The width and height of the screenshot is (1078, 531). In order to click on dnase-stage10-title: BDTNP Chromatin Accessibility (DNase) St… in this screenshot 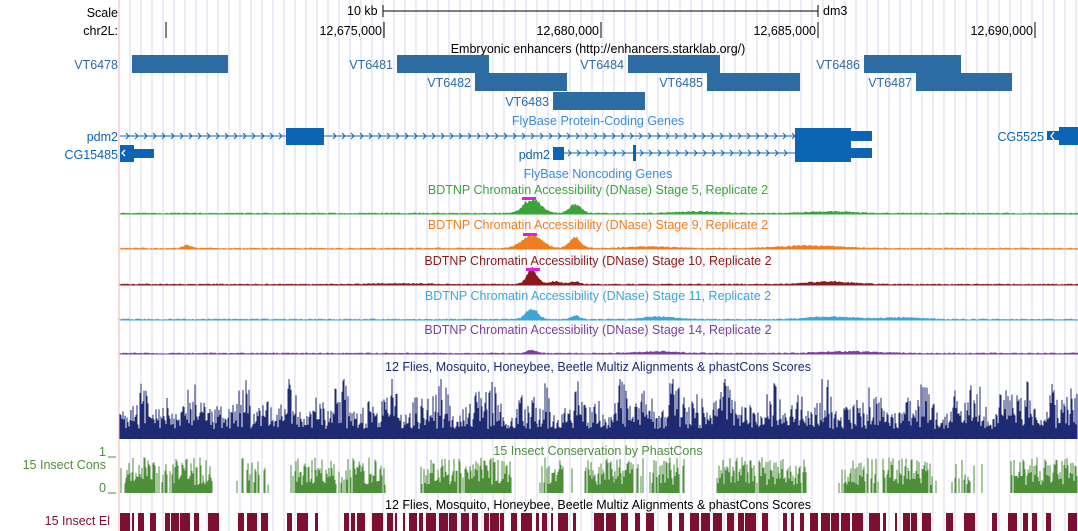, I will do `click(598, 261)`.